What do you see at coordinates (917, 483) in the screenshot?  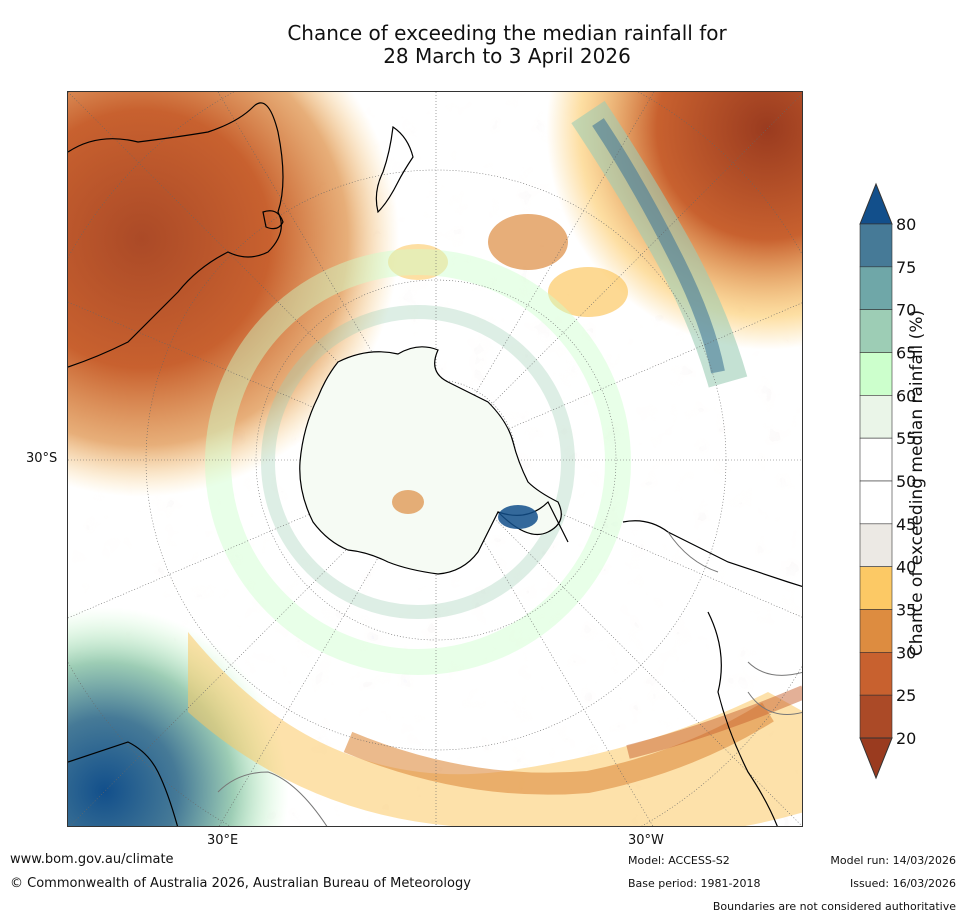 I see `colorbar-title: Chance of exceeding median rainfall (%)` at bounding box center [917, 483].